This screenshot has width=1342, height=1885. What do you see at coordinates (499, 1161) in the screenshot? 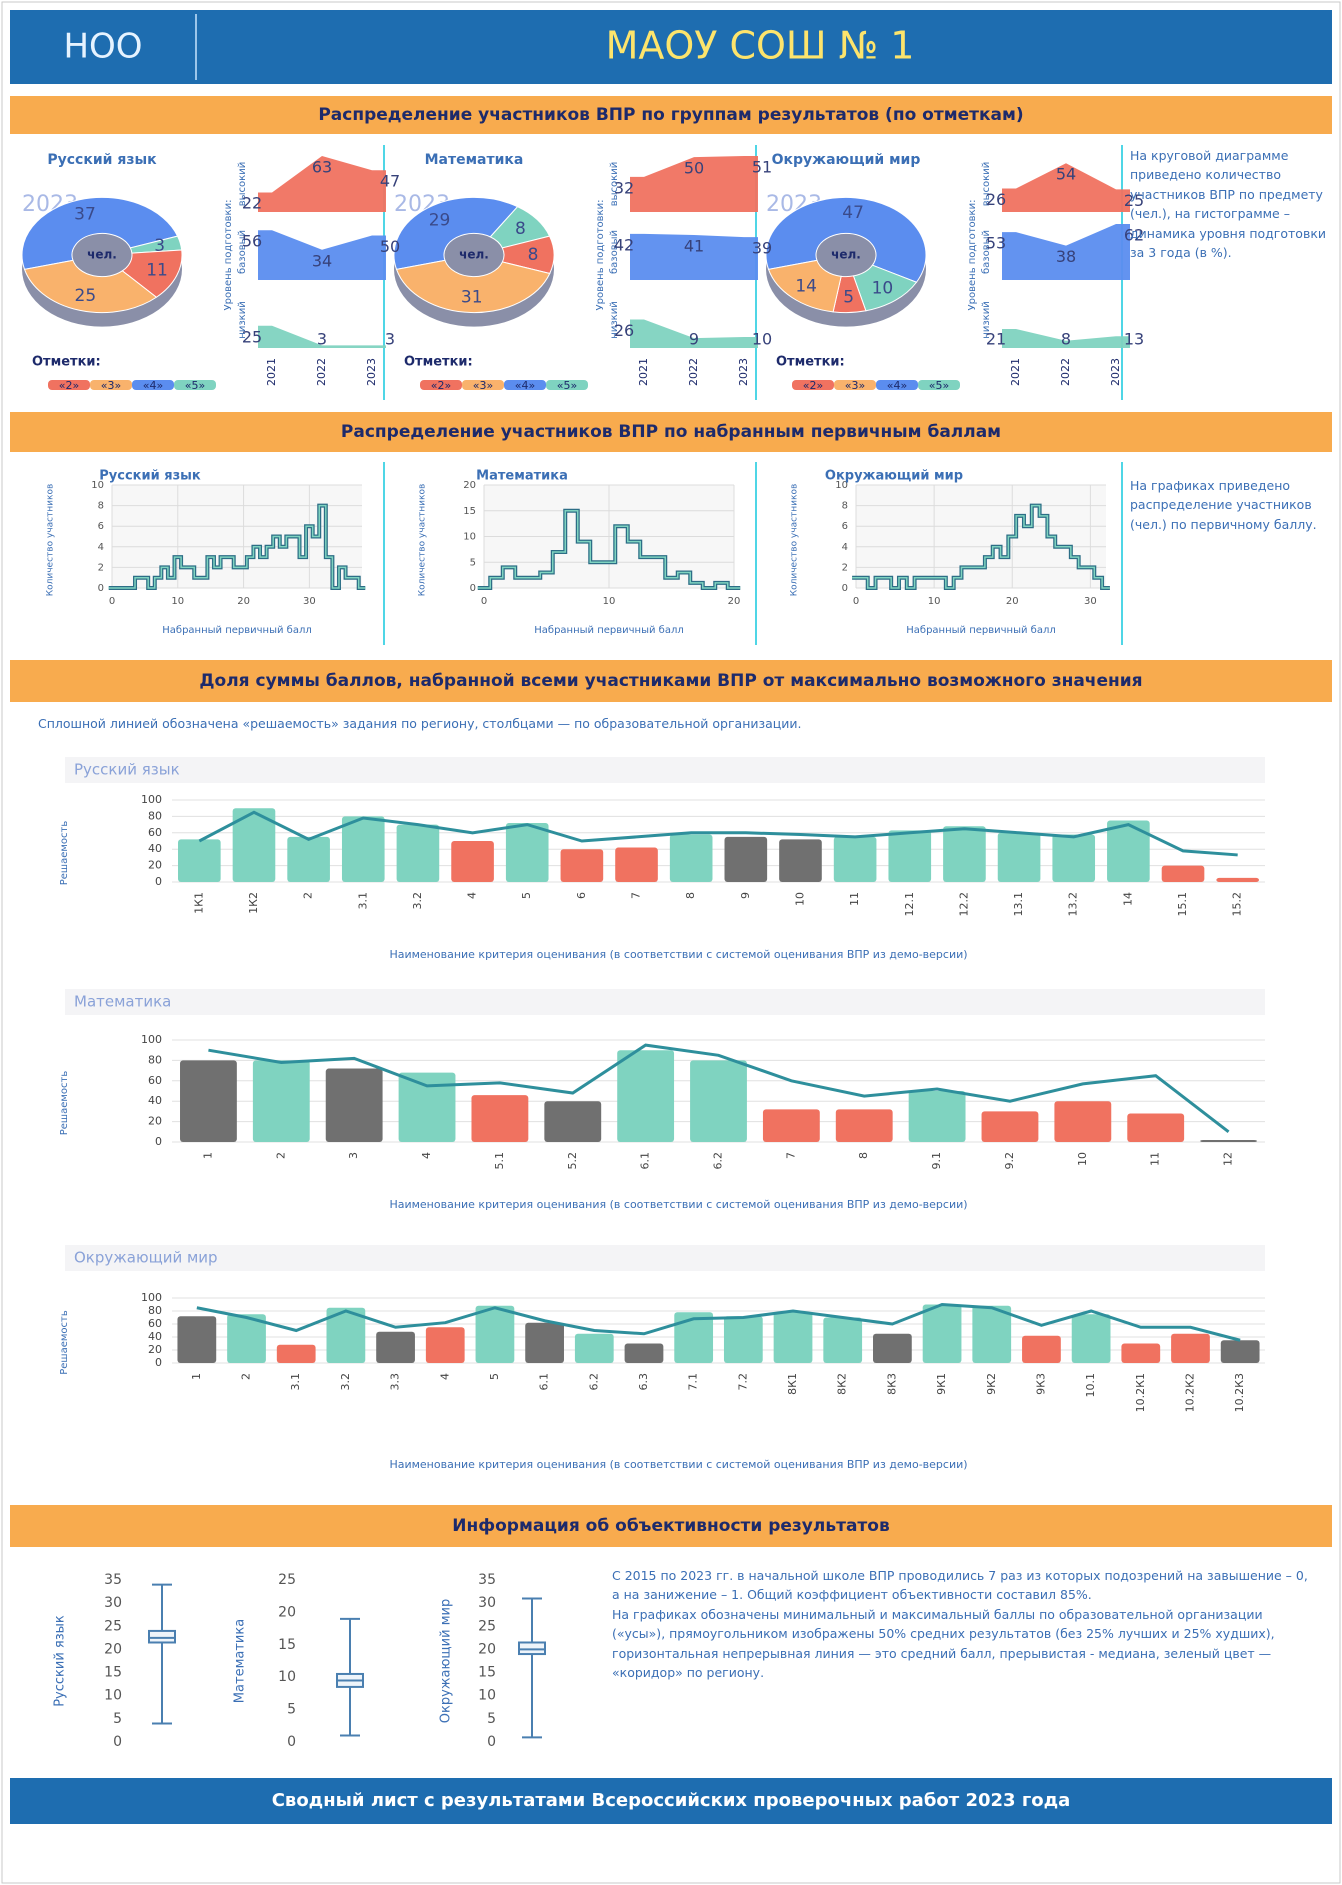
I see `x-tick-label: 5.1` at bounding box center [499, 1161].